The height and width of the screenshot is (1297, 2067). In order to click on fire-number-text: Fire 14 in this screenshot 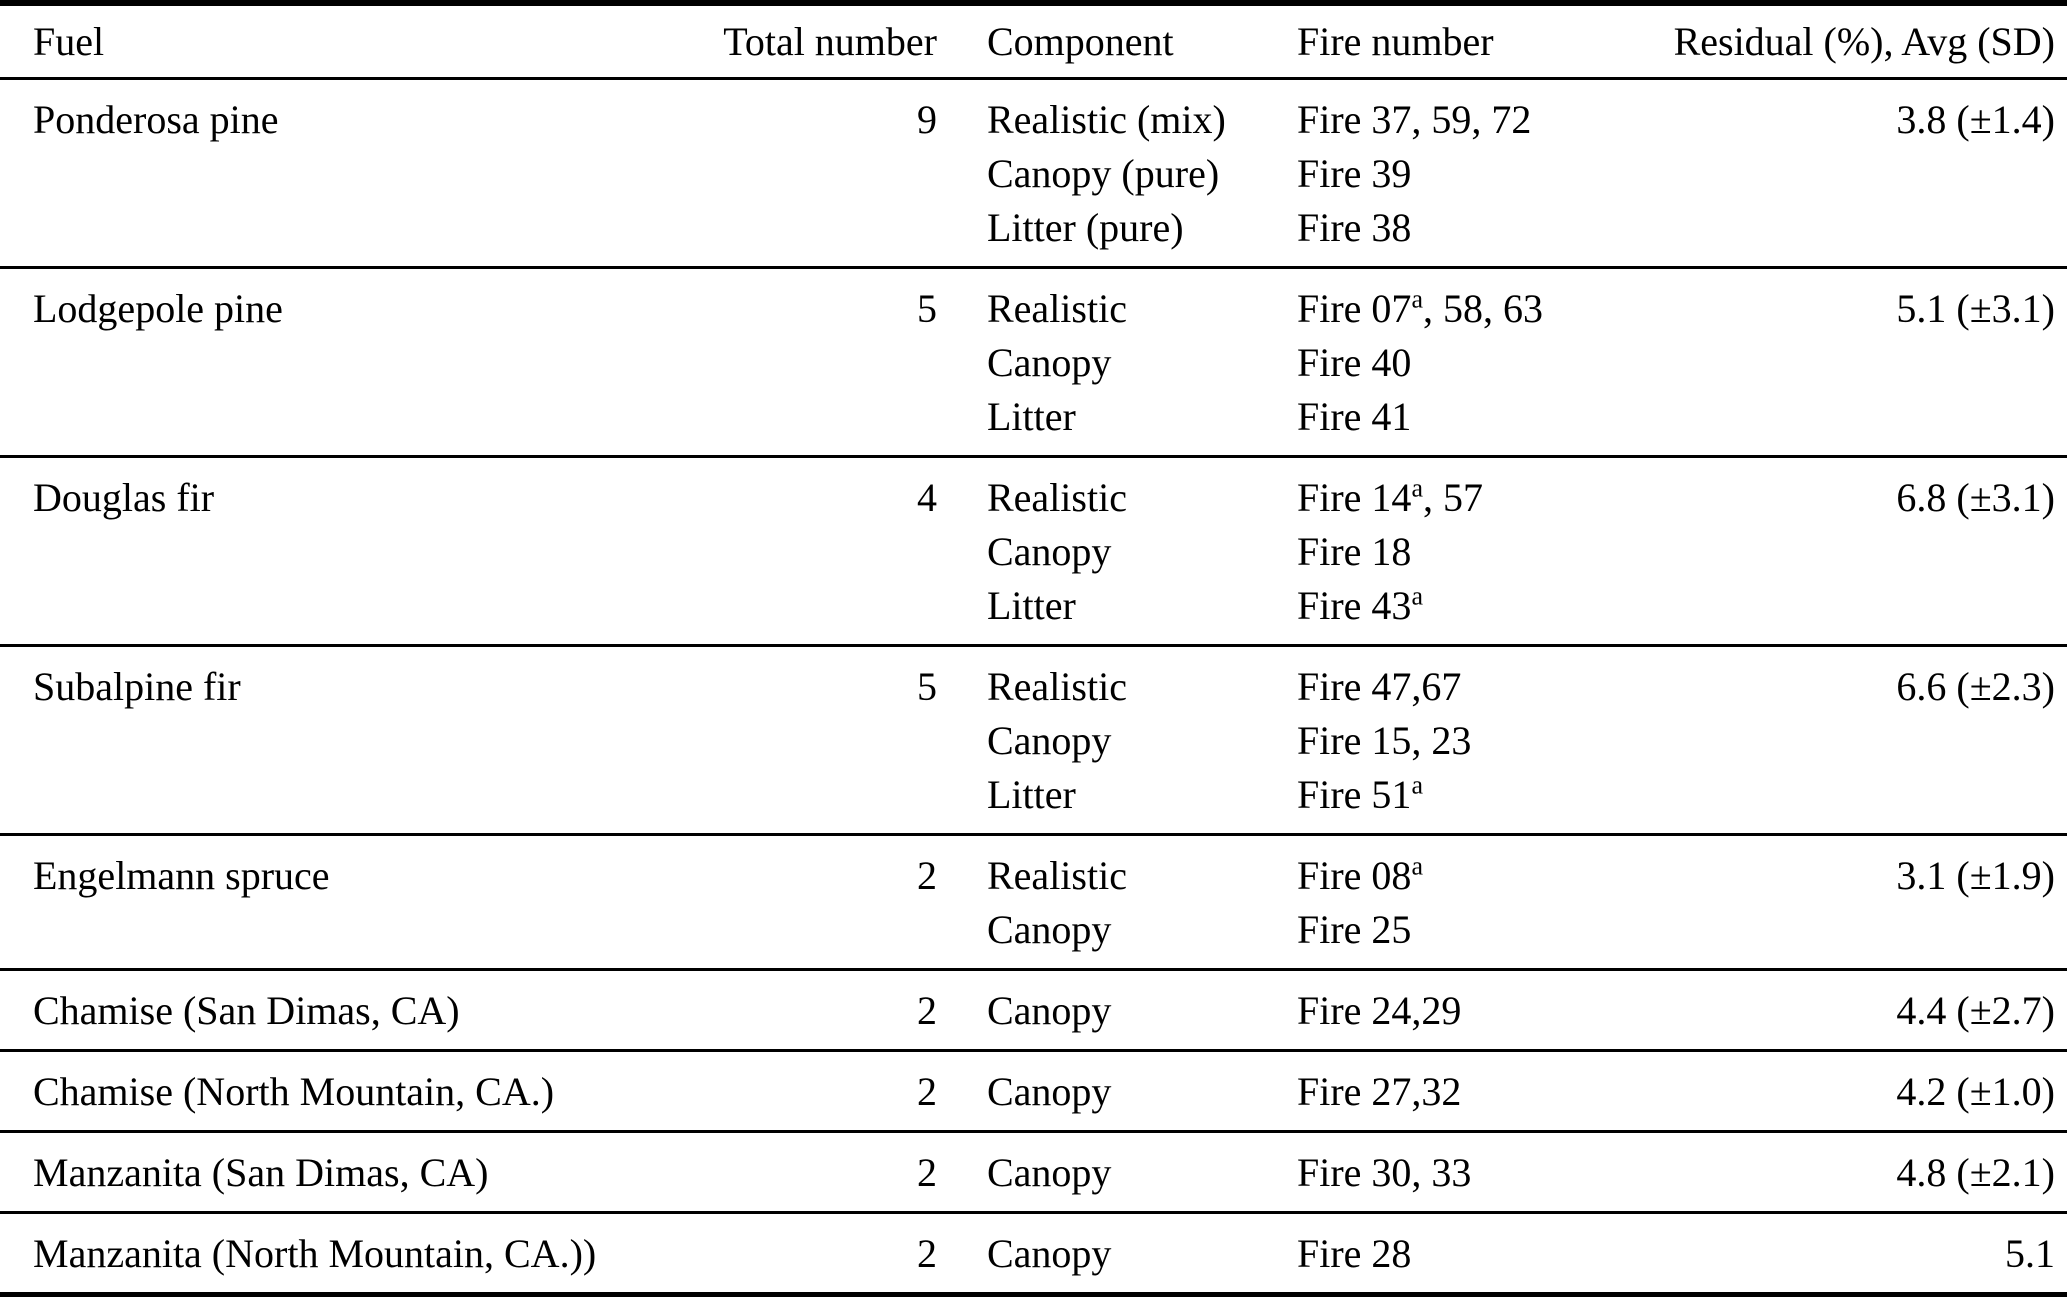, I will do `click(1354, 497)`.